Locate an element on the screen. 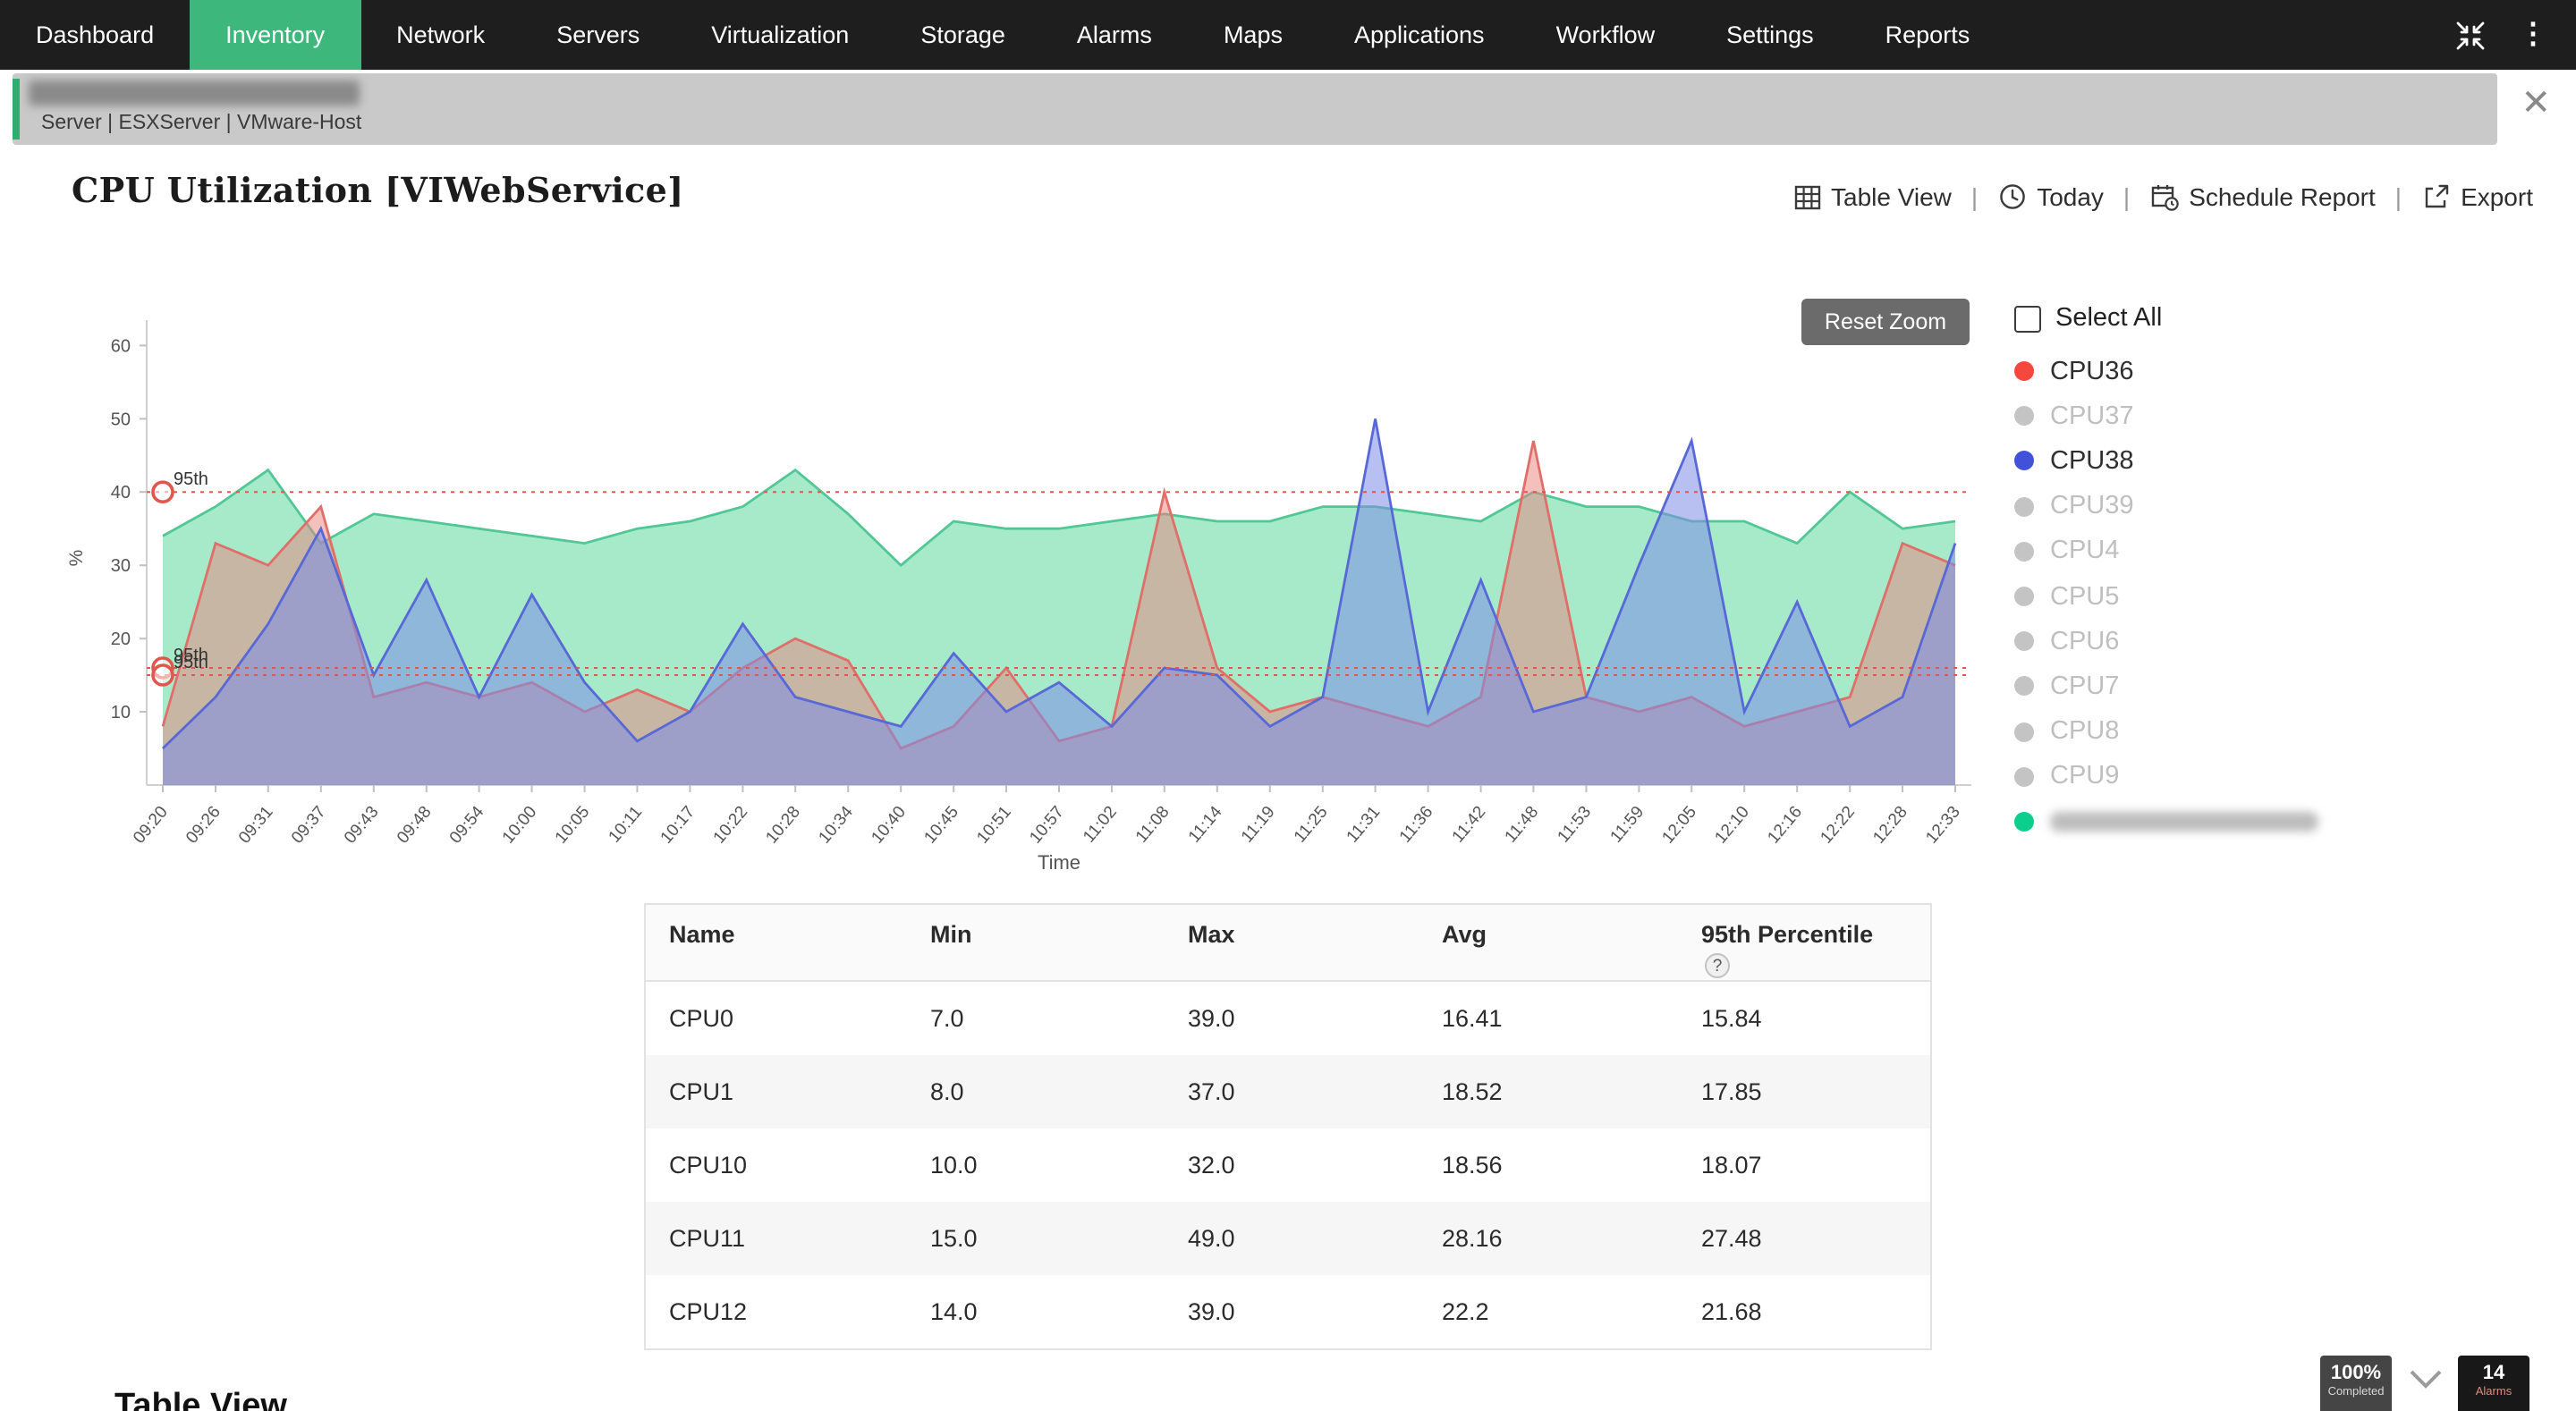 The height and width of the screenshot is (1411, 2576). nav-right-controls: ⋮ is located at coordinates (2515, 35).